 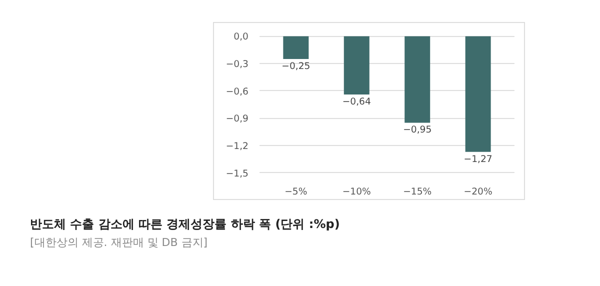 What do you see at coordinates (478, 192) in the screenshot?
I see `x-tick-label: −20%` at bounding box center [478, 192].